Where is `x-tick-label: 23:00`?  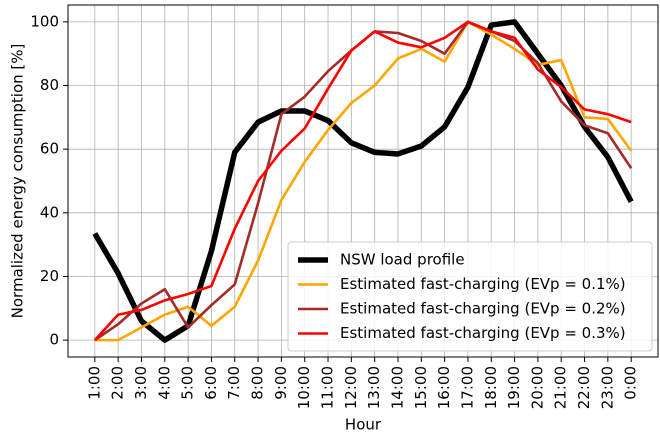 x-tick-label: 23:00 is located at coordinates (607, 387).